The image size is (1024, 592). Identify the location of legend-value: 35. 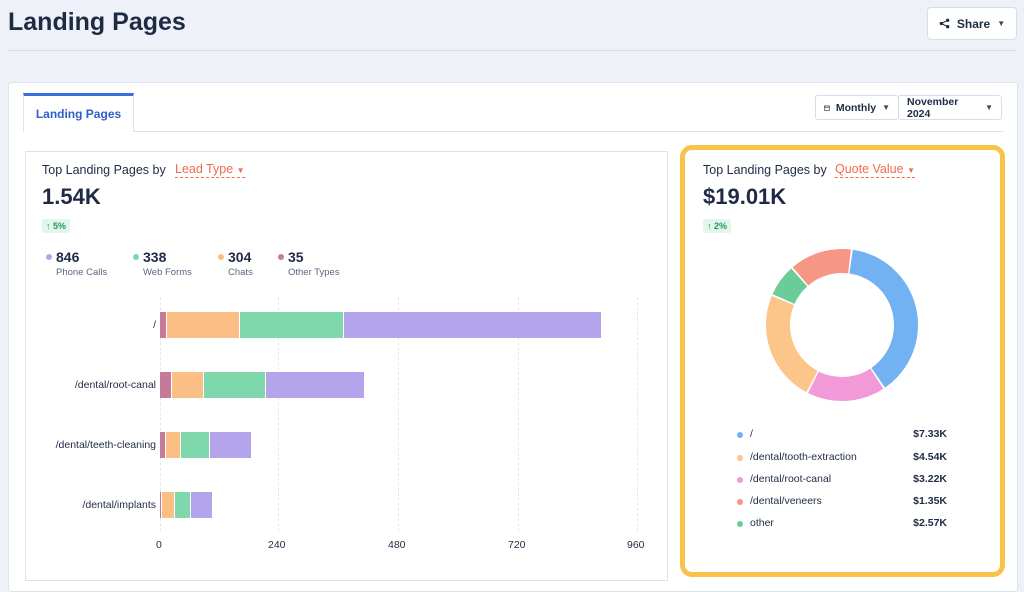
(296, 257).